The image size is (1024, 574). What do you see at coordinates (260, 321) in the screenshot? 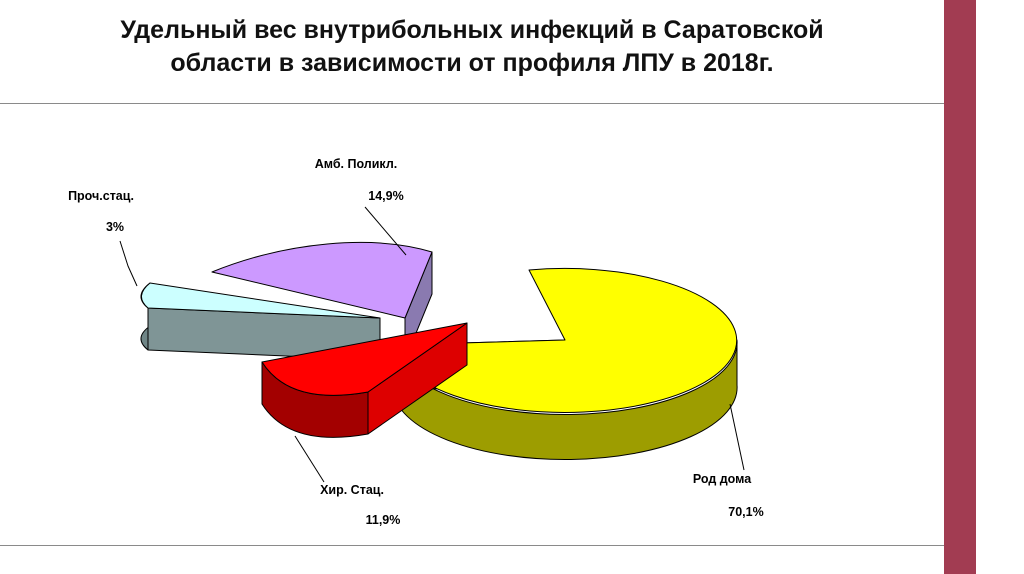
I see `pie-slice-proch-stac` at bounding box center [260, 321].